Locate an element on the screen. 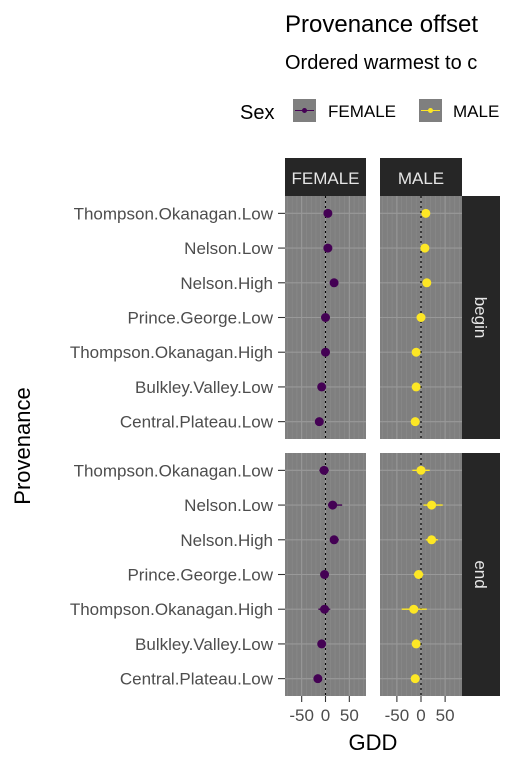 Image resolution: width=512 pixels, height=773 pixels. legend-key-male-point is located at coordinates (430, 110).